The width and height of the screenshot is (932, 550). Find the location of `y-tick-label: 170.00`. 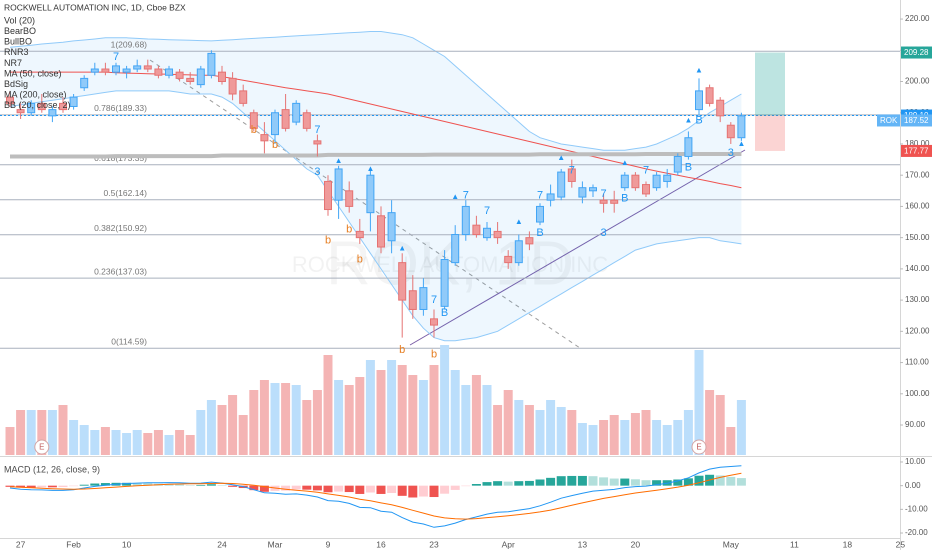

y-tick-label: 170.00 is located at coordinates (917, 174).